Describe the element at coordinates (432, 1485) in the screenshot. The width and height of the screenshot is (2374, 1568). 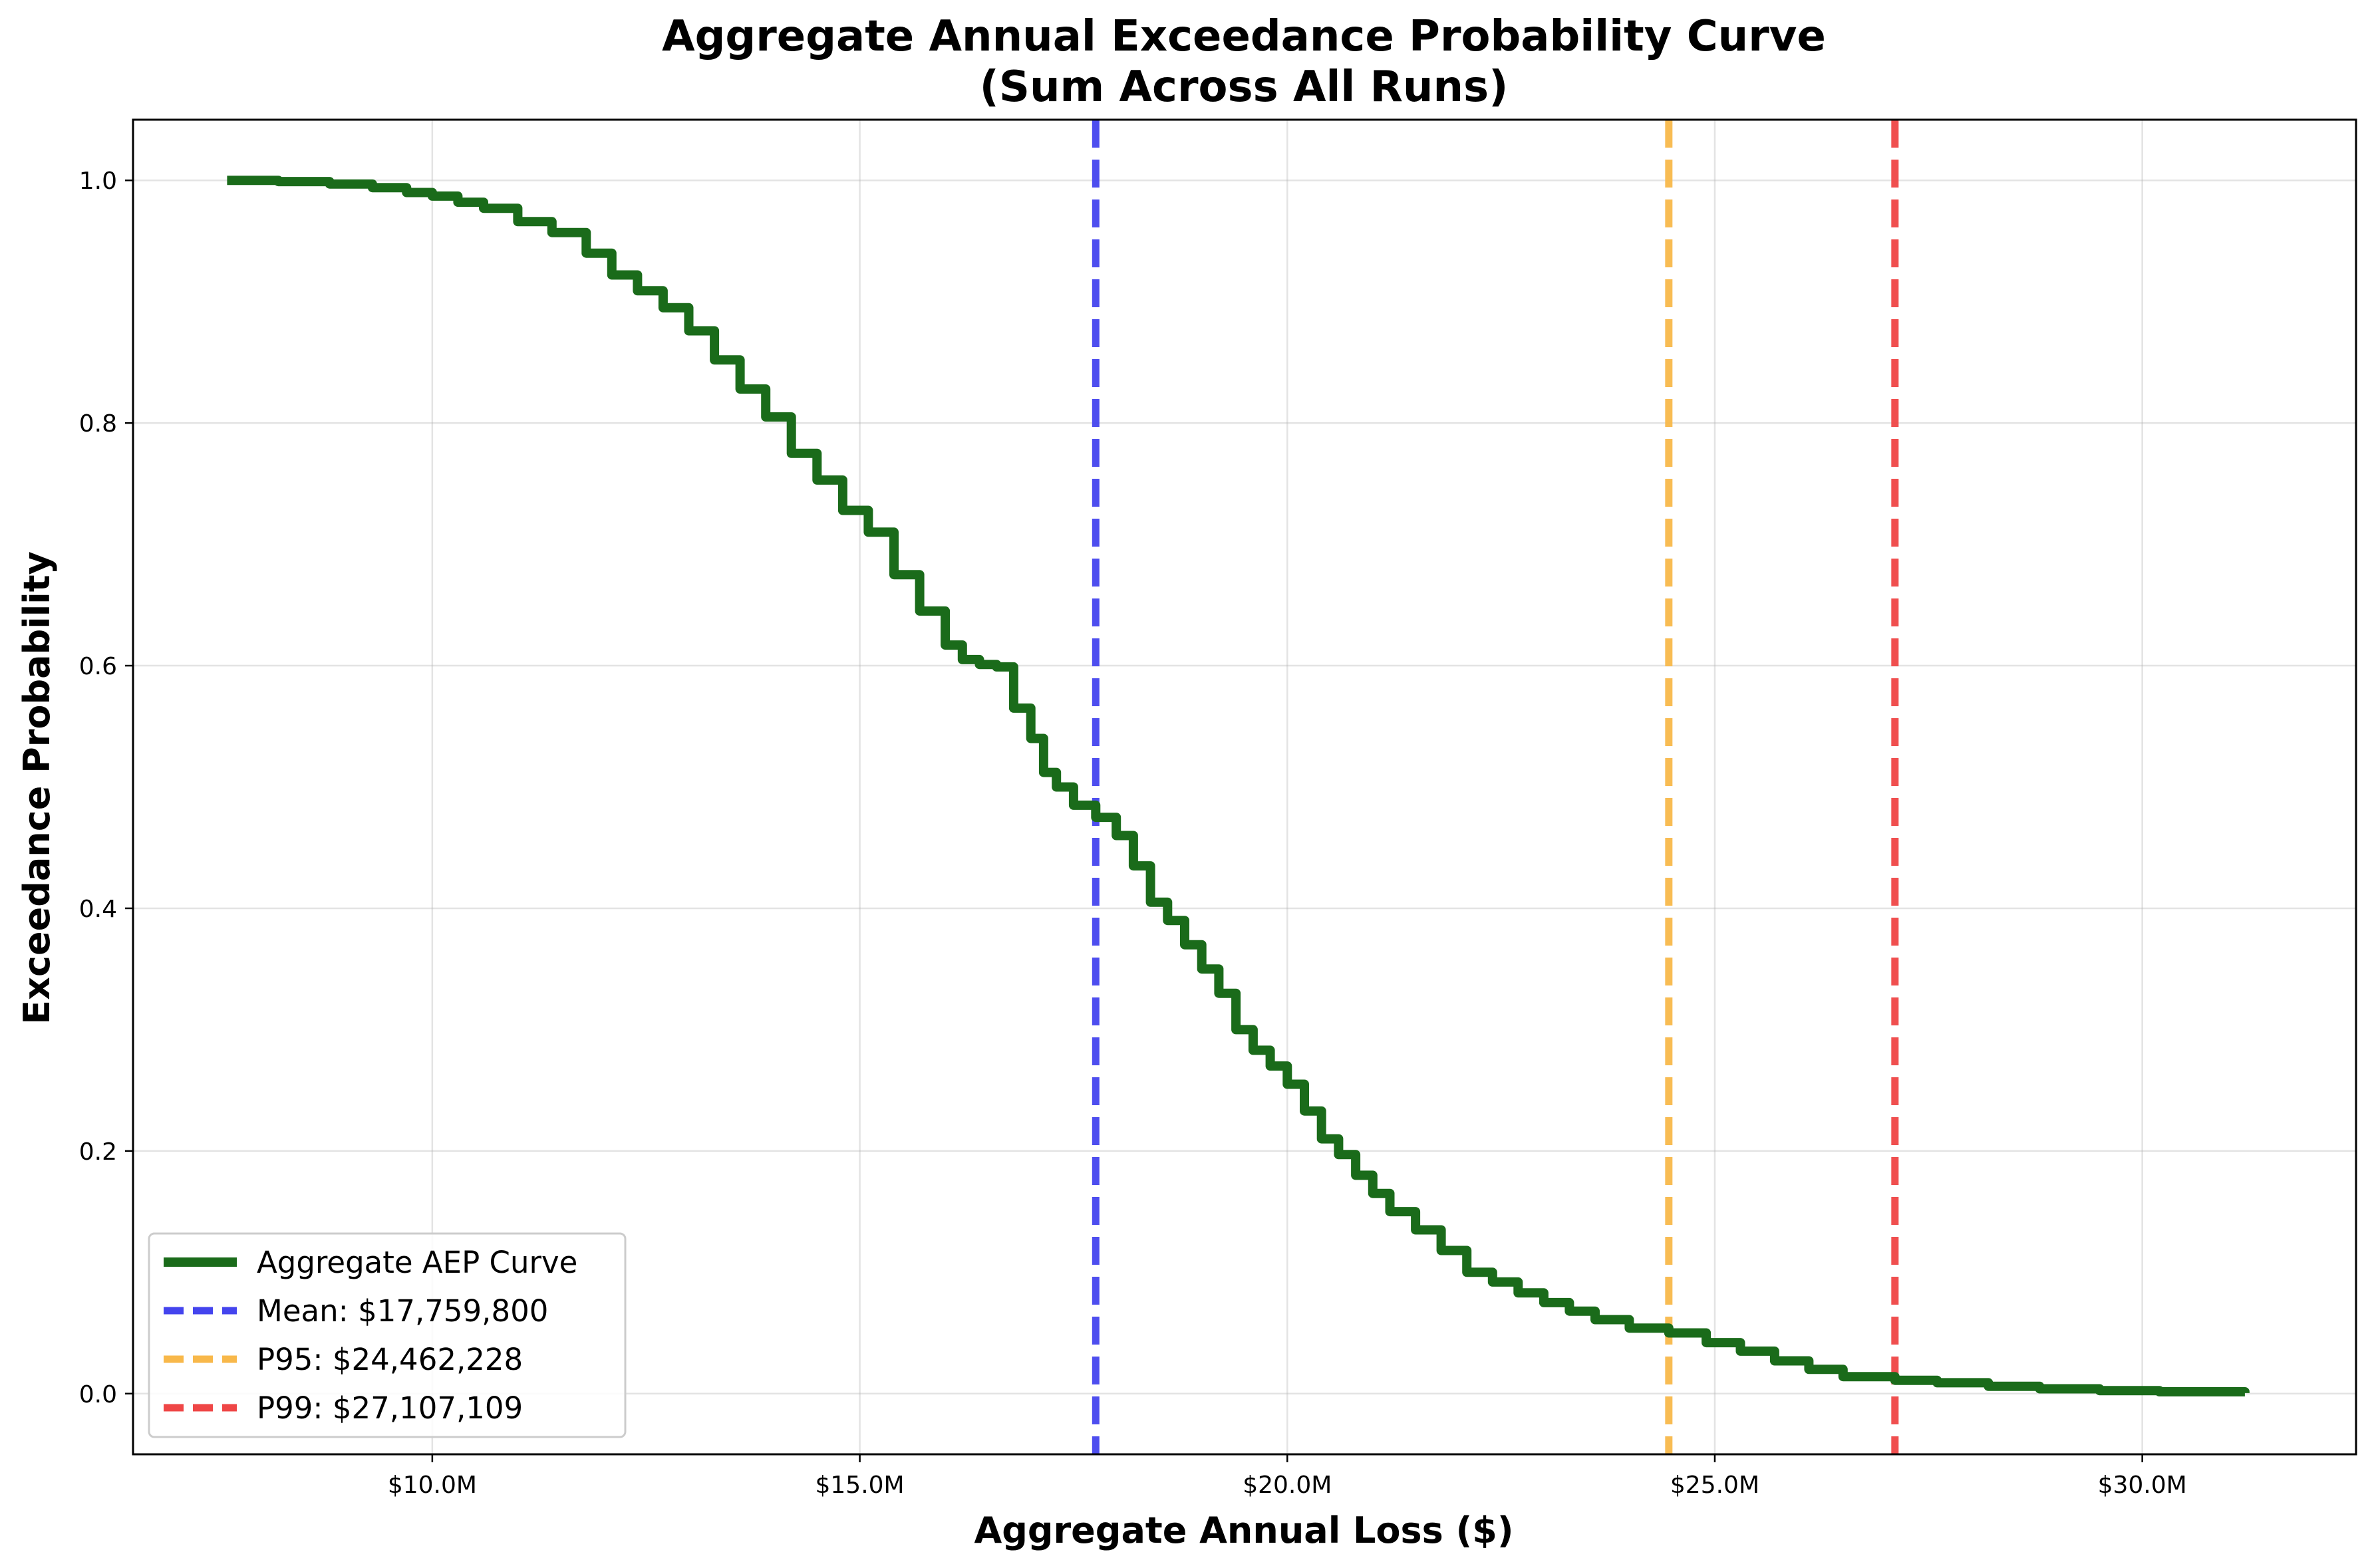
I see `x-tick-label: $10.0M` at that location.